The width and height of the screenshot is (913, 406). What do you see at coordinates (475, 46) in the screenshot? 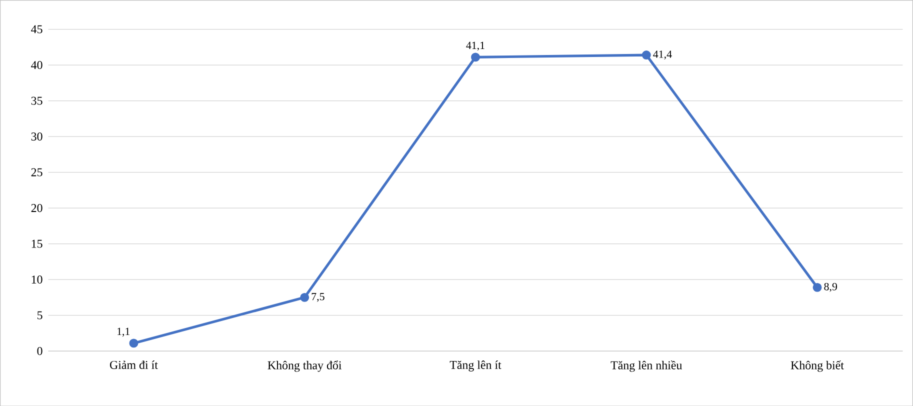
I see `data-label: 41,1` at bounding box center [475, 46].